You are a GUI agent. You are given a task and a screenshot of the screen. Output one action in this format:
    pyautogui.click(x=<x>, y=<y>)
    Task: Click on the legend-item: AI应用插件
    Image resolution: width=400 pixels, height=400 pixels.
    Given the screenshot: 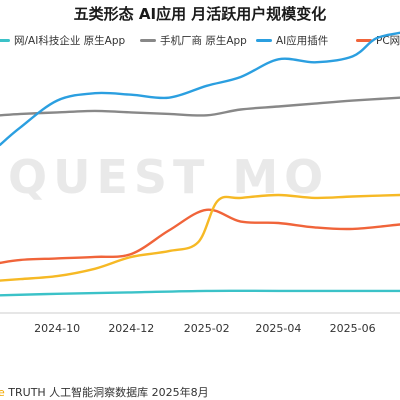 What is the action you would take?
    pyautogui.click(x=292, y=40)
    